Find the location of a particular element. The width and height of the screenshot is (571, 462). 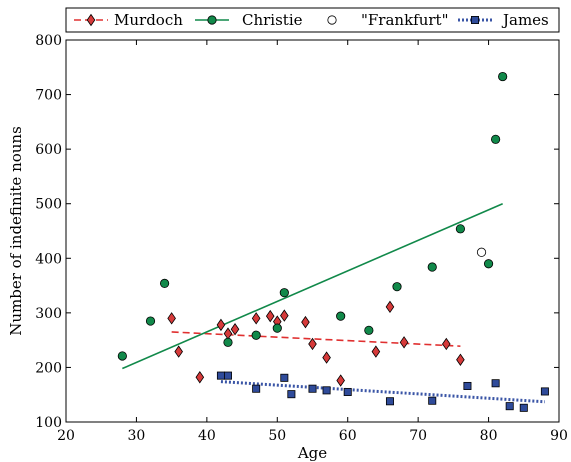

y-tick-label: 300 is located at coordinates (48, 314).